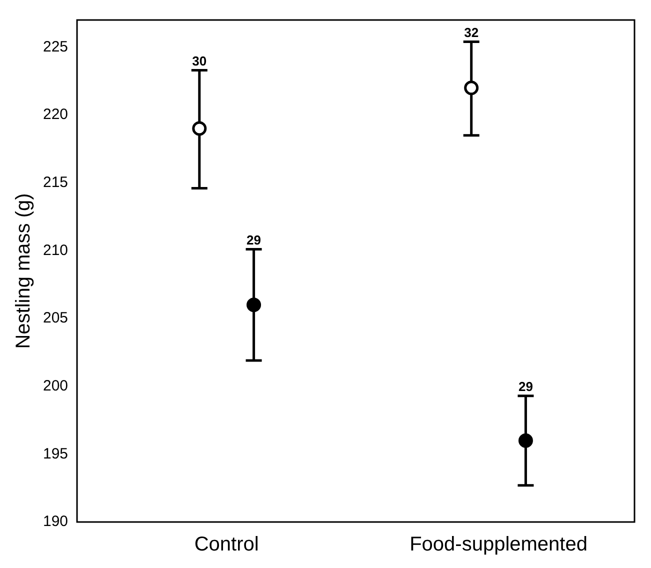  What do you see at coordinates (499, 545) in the screenshot?
I see `x-tick-label: Food-supplemented` at bounding box center [499, 545].